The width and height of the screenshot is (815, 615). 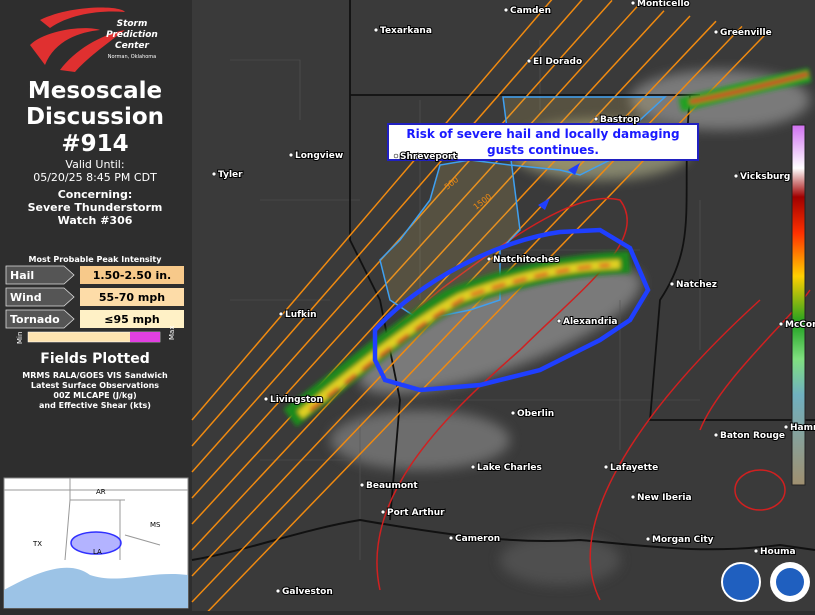 I want to click on city-label: New Iberia, so click(x=664, y=498).